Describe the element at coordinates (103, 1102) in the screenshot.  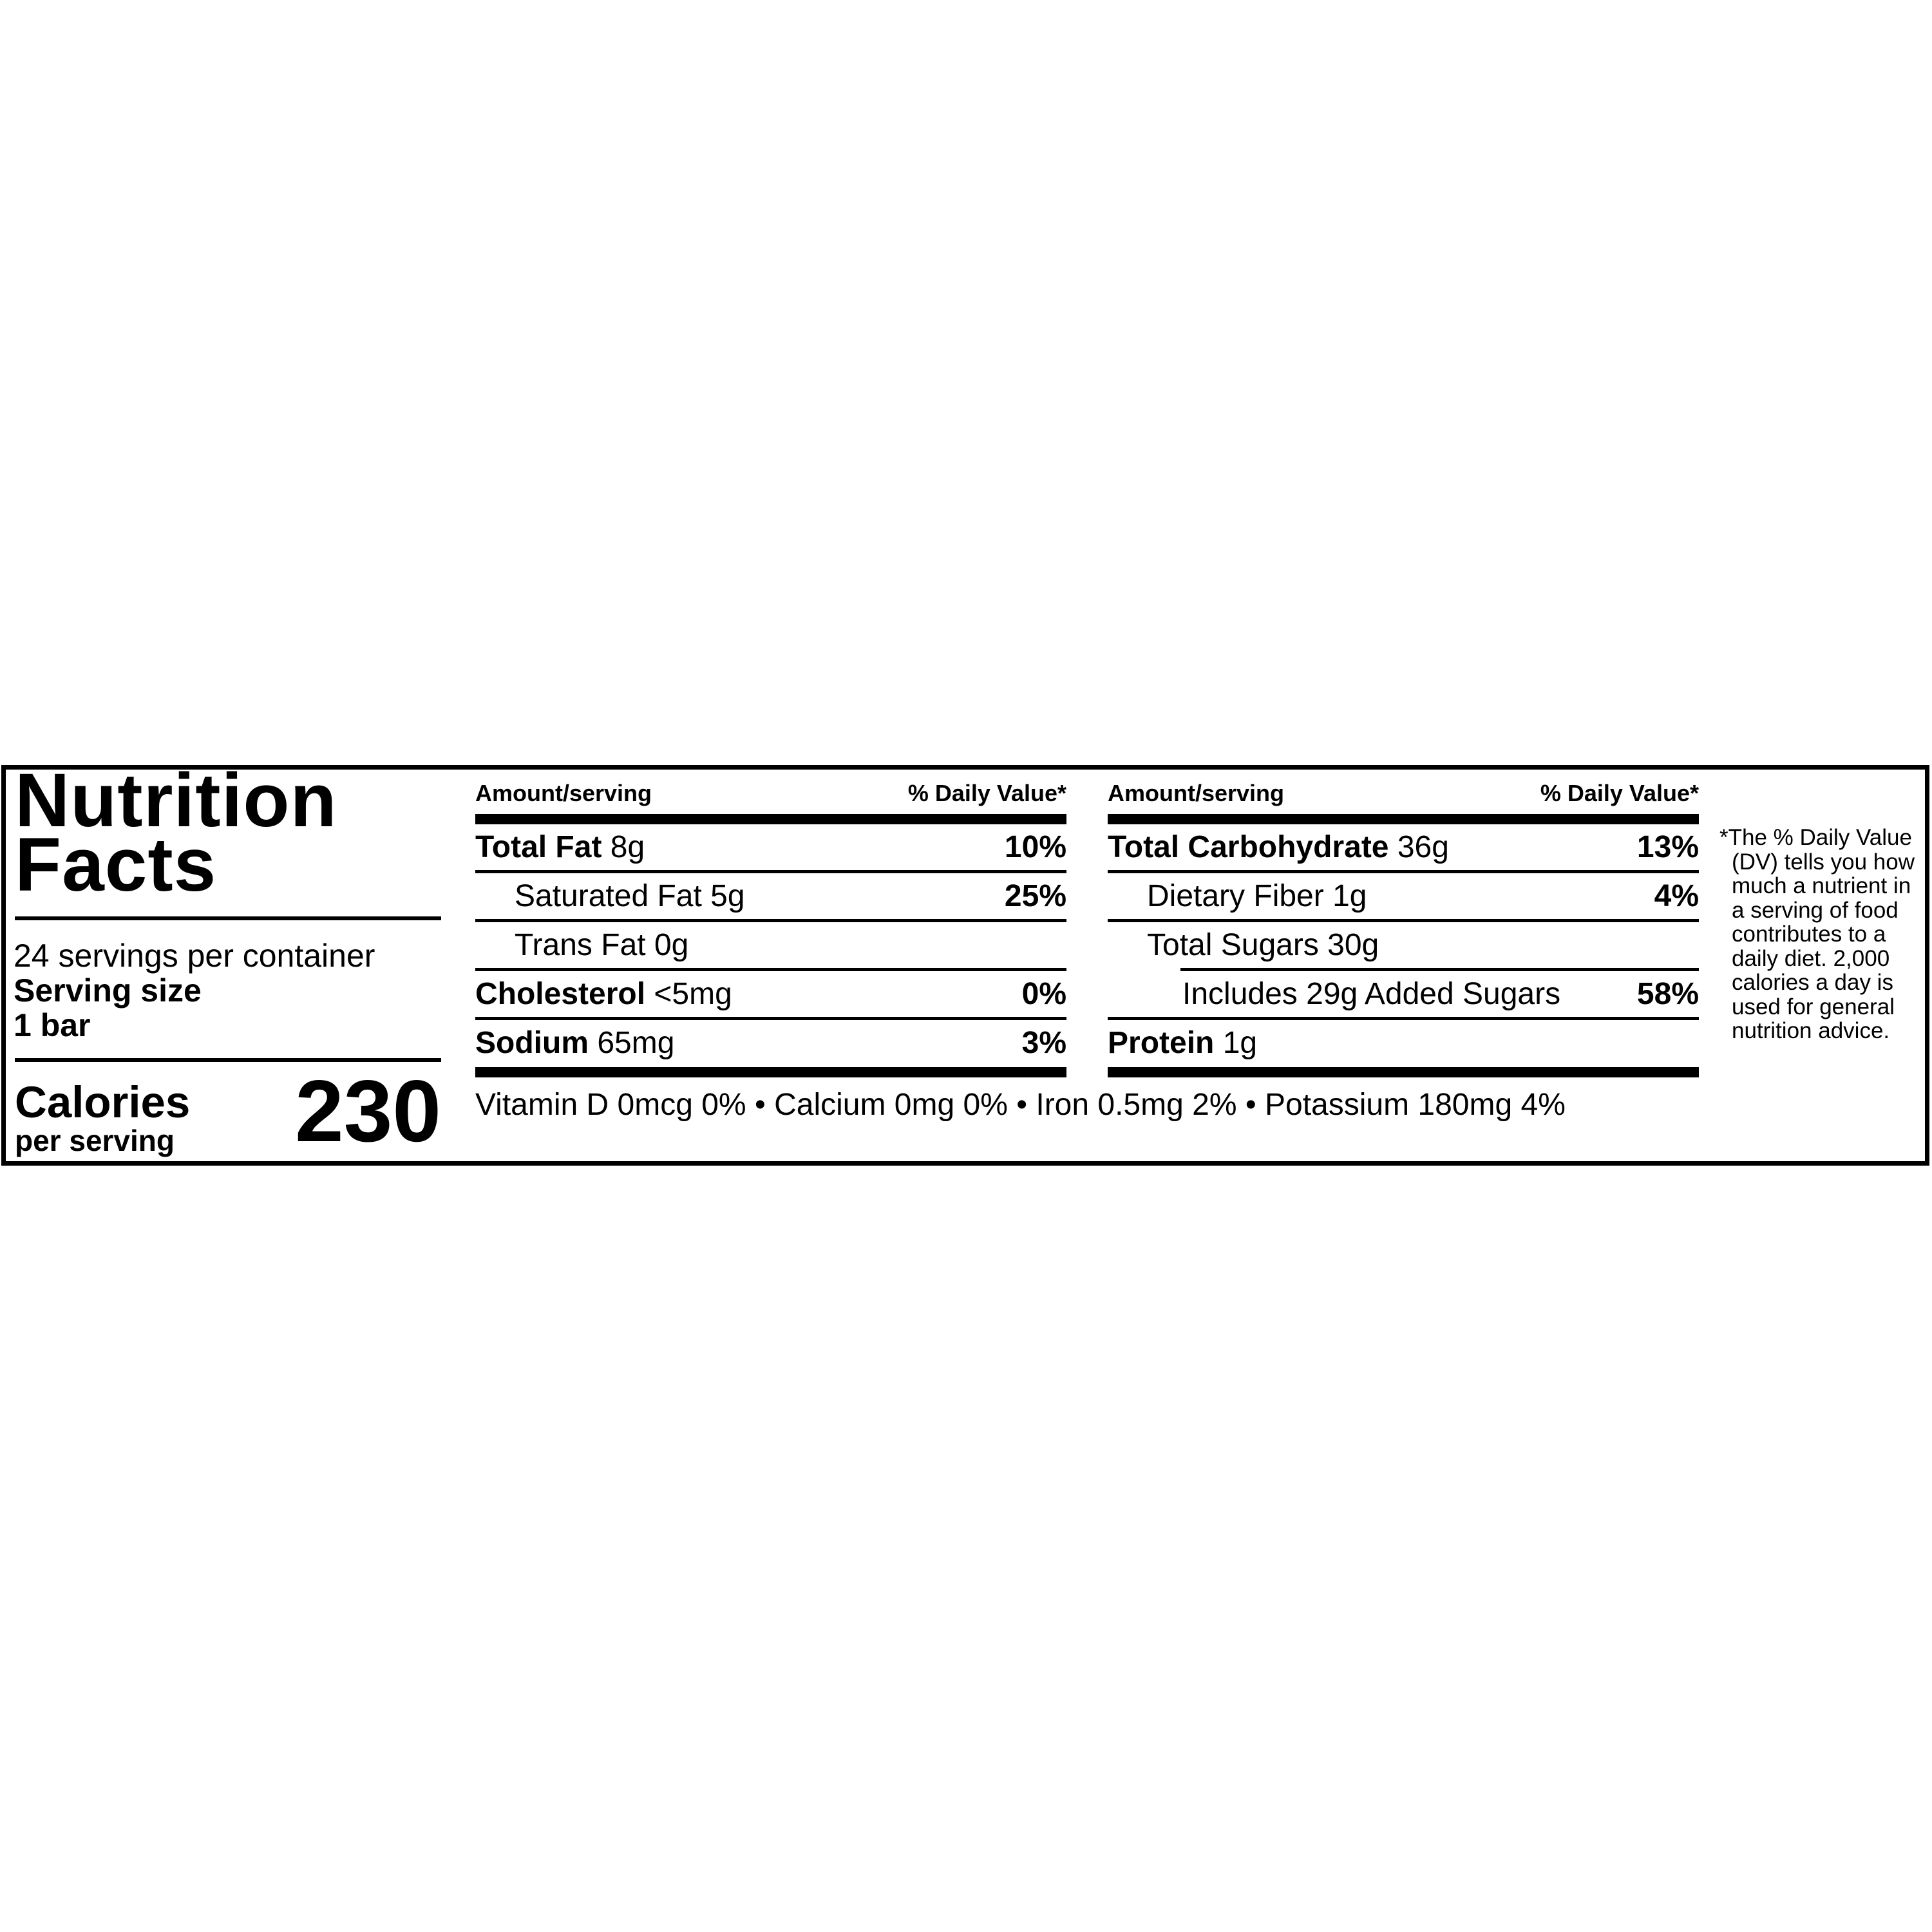
I see `calories-label: Calories` at that location.